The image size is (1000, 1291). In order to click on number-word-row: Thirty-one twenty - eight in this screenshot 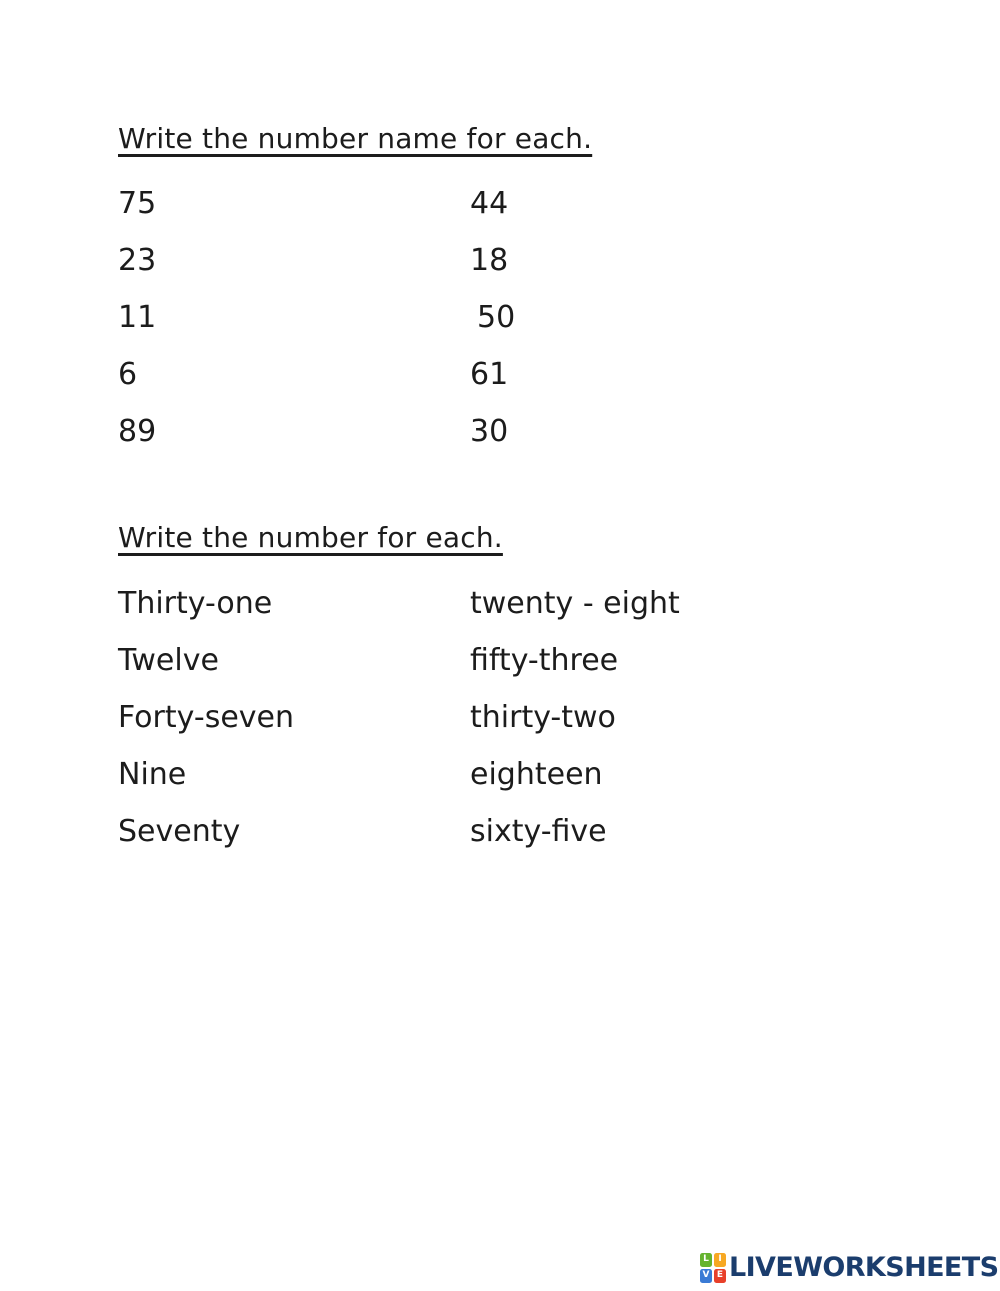, I will do `click(559, 603)`.